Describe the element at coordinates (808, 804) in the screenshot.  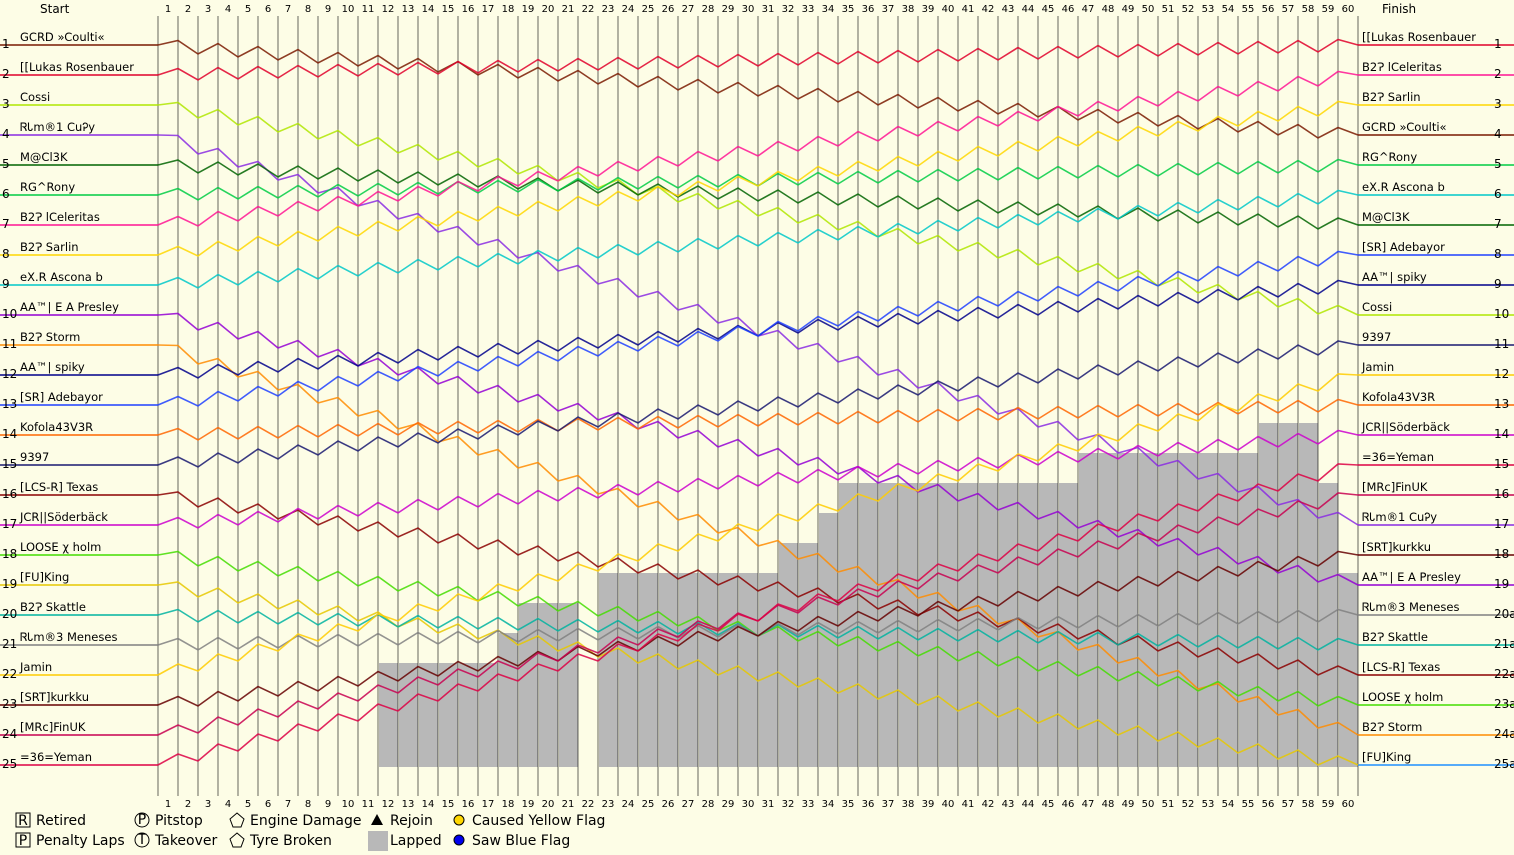
I see `lap-number-bottom: 33` at that location.